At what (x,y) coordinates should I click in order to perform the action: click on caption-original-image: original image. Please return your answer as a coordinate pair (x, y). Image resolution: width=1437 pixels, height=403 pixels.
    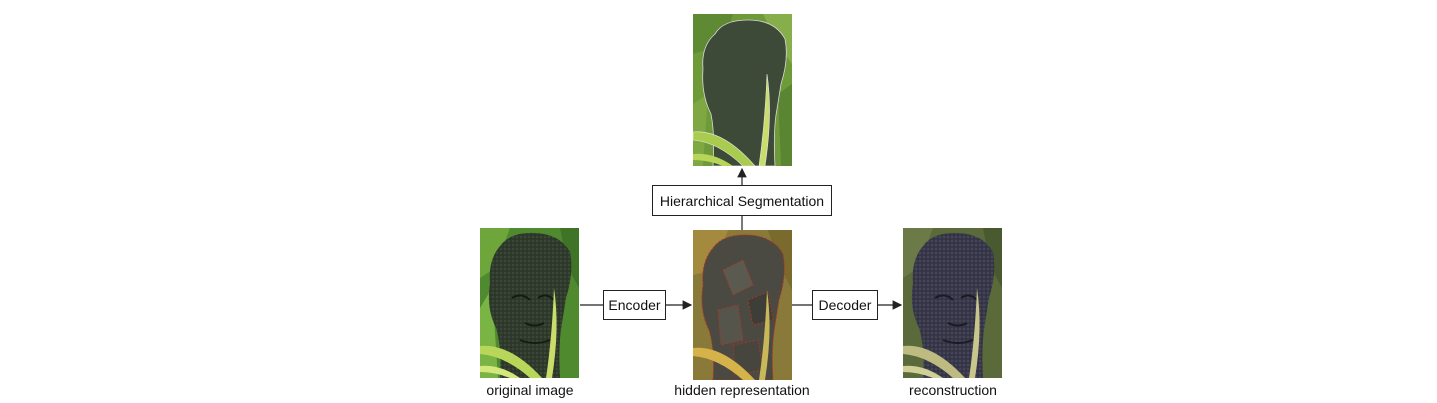
    Looking at the image, I should click on (530, 390).